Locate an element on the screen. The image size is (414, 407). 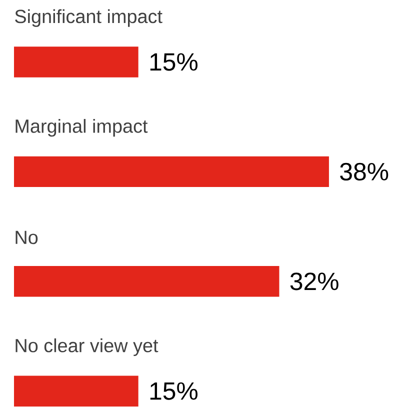
y-tick-label: No clear view yet is located at coordinates (87, 347).